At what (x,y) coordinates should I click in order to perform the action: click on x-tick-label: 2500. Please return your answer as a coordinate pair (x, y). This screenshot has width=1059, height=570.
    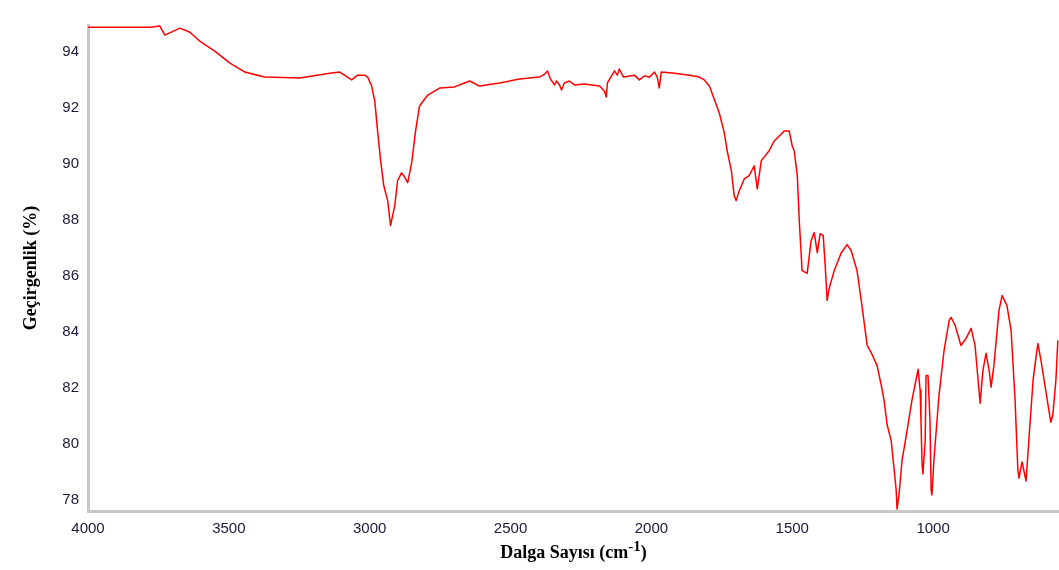
    Looking at the image, I should click on (510, 528).